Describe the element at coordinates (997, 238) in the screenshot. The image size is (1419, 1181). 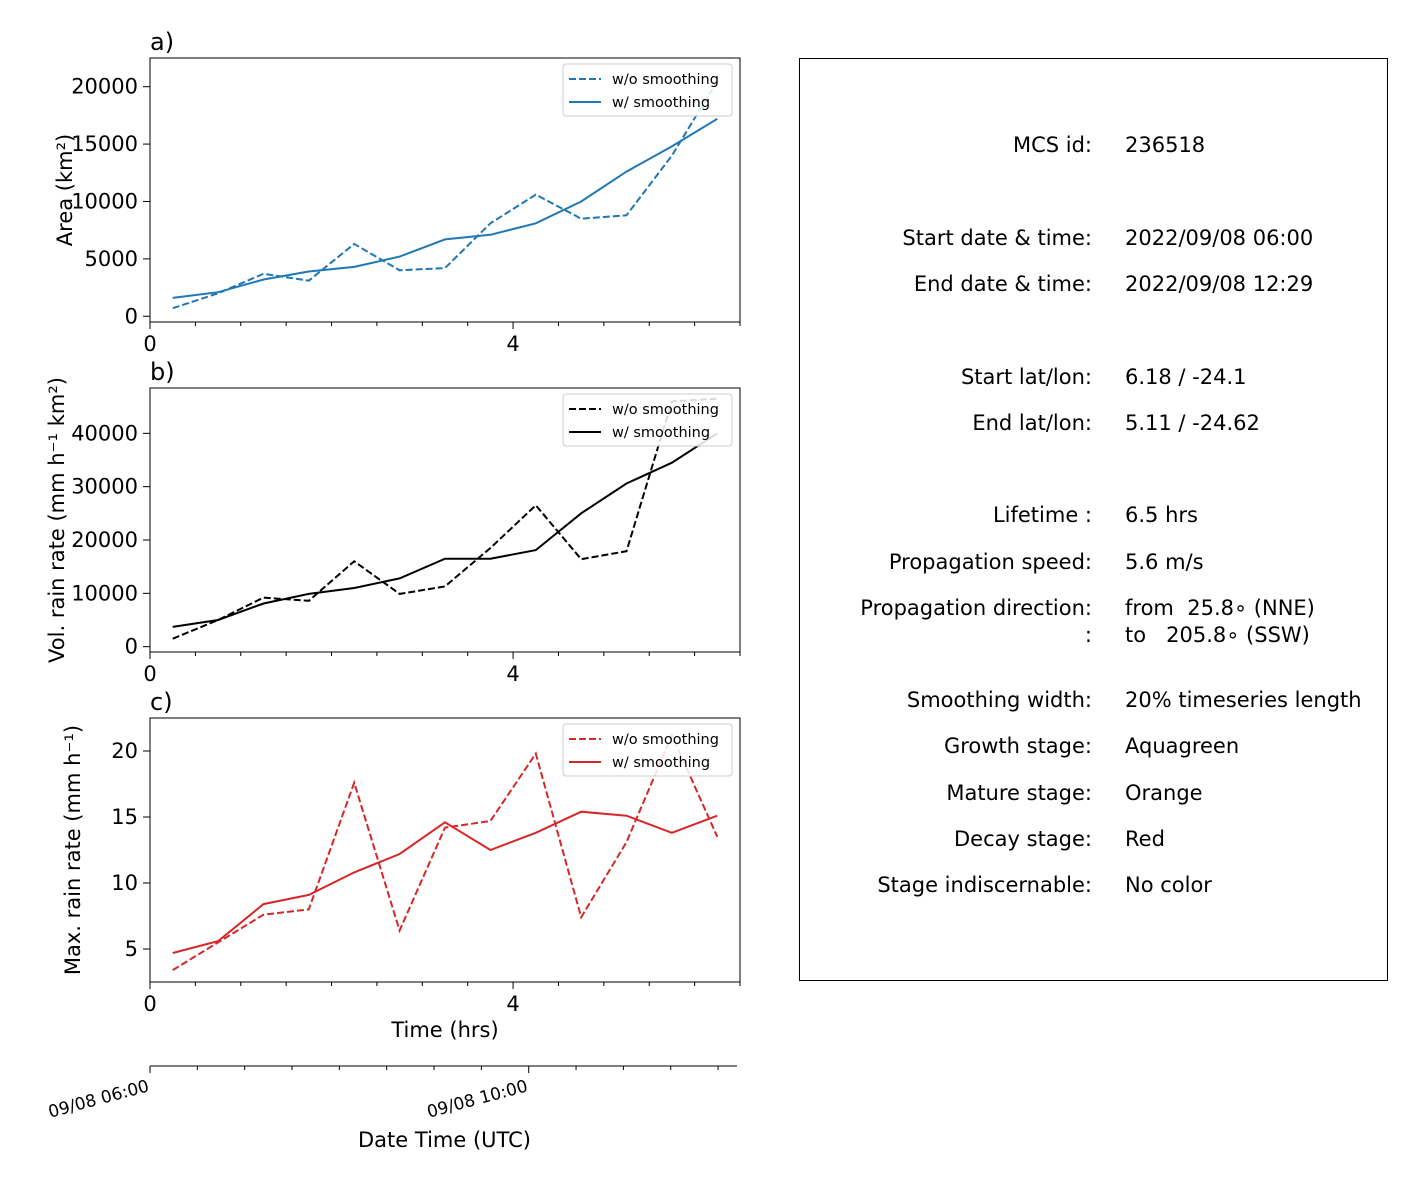
I see `info-label: Start date & time:` at that location.